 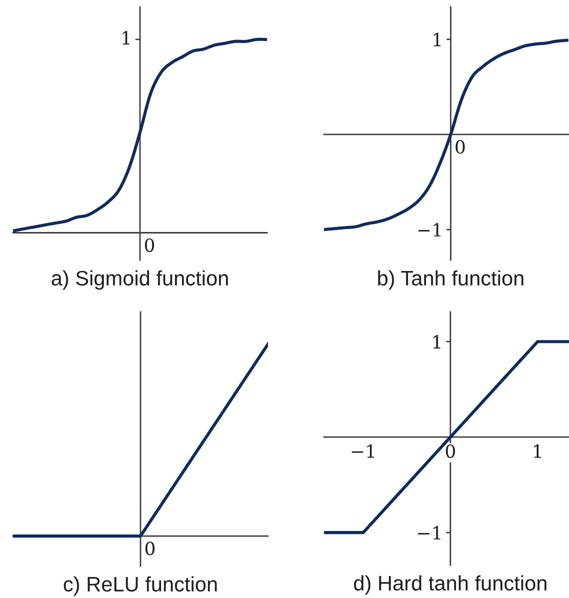 What do you see at coordinates (126, 37) in the screenshot?
I see `annotation: 1` at bounding box center [126, 37].